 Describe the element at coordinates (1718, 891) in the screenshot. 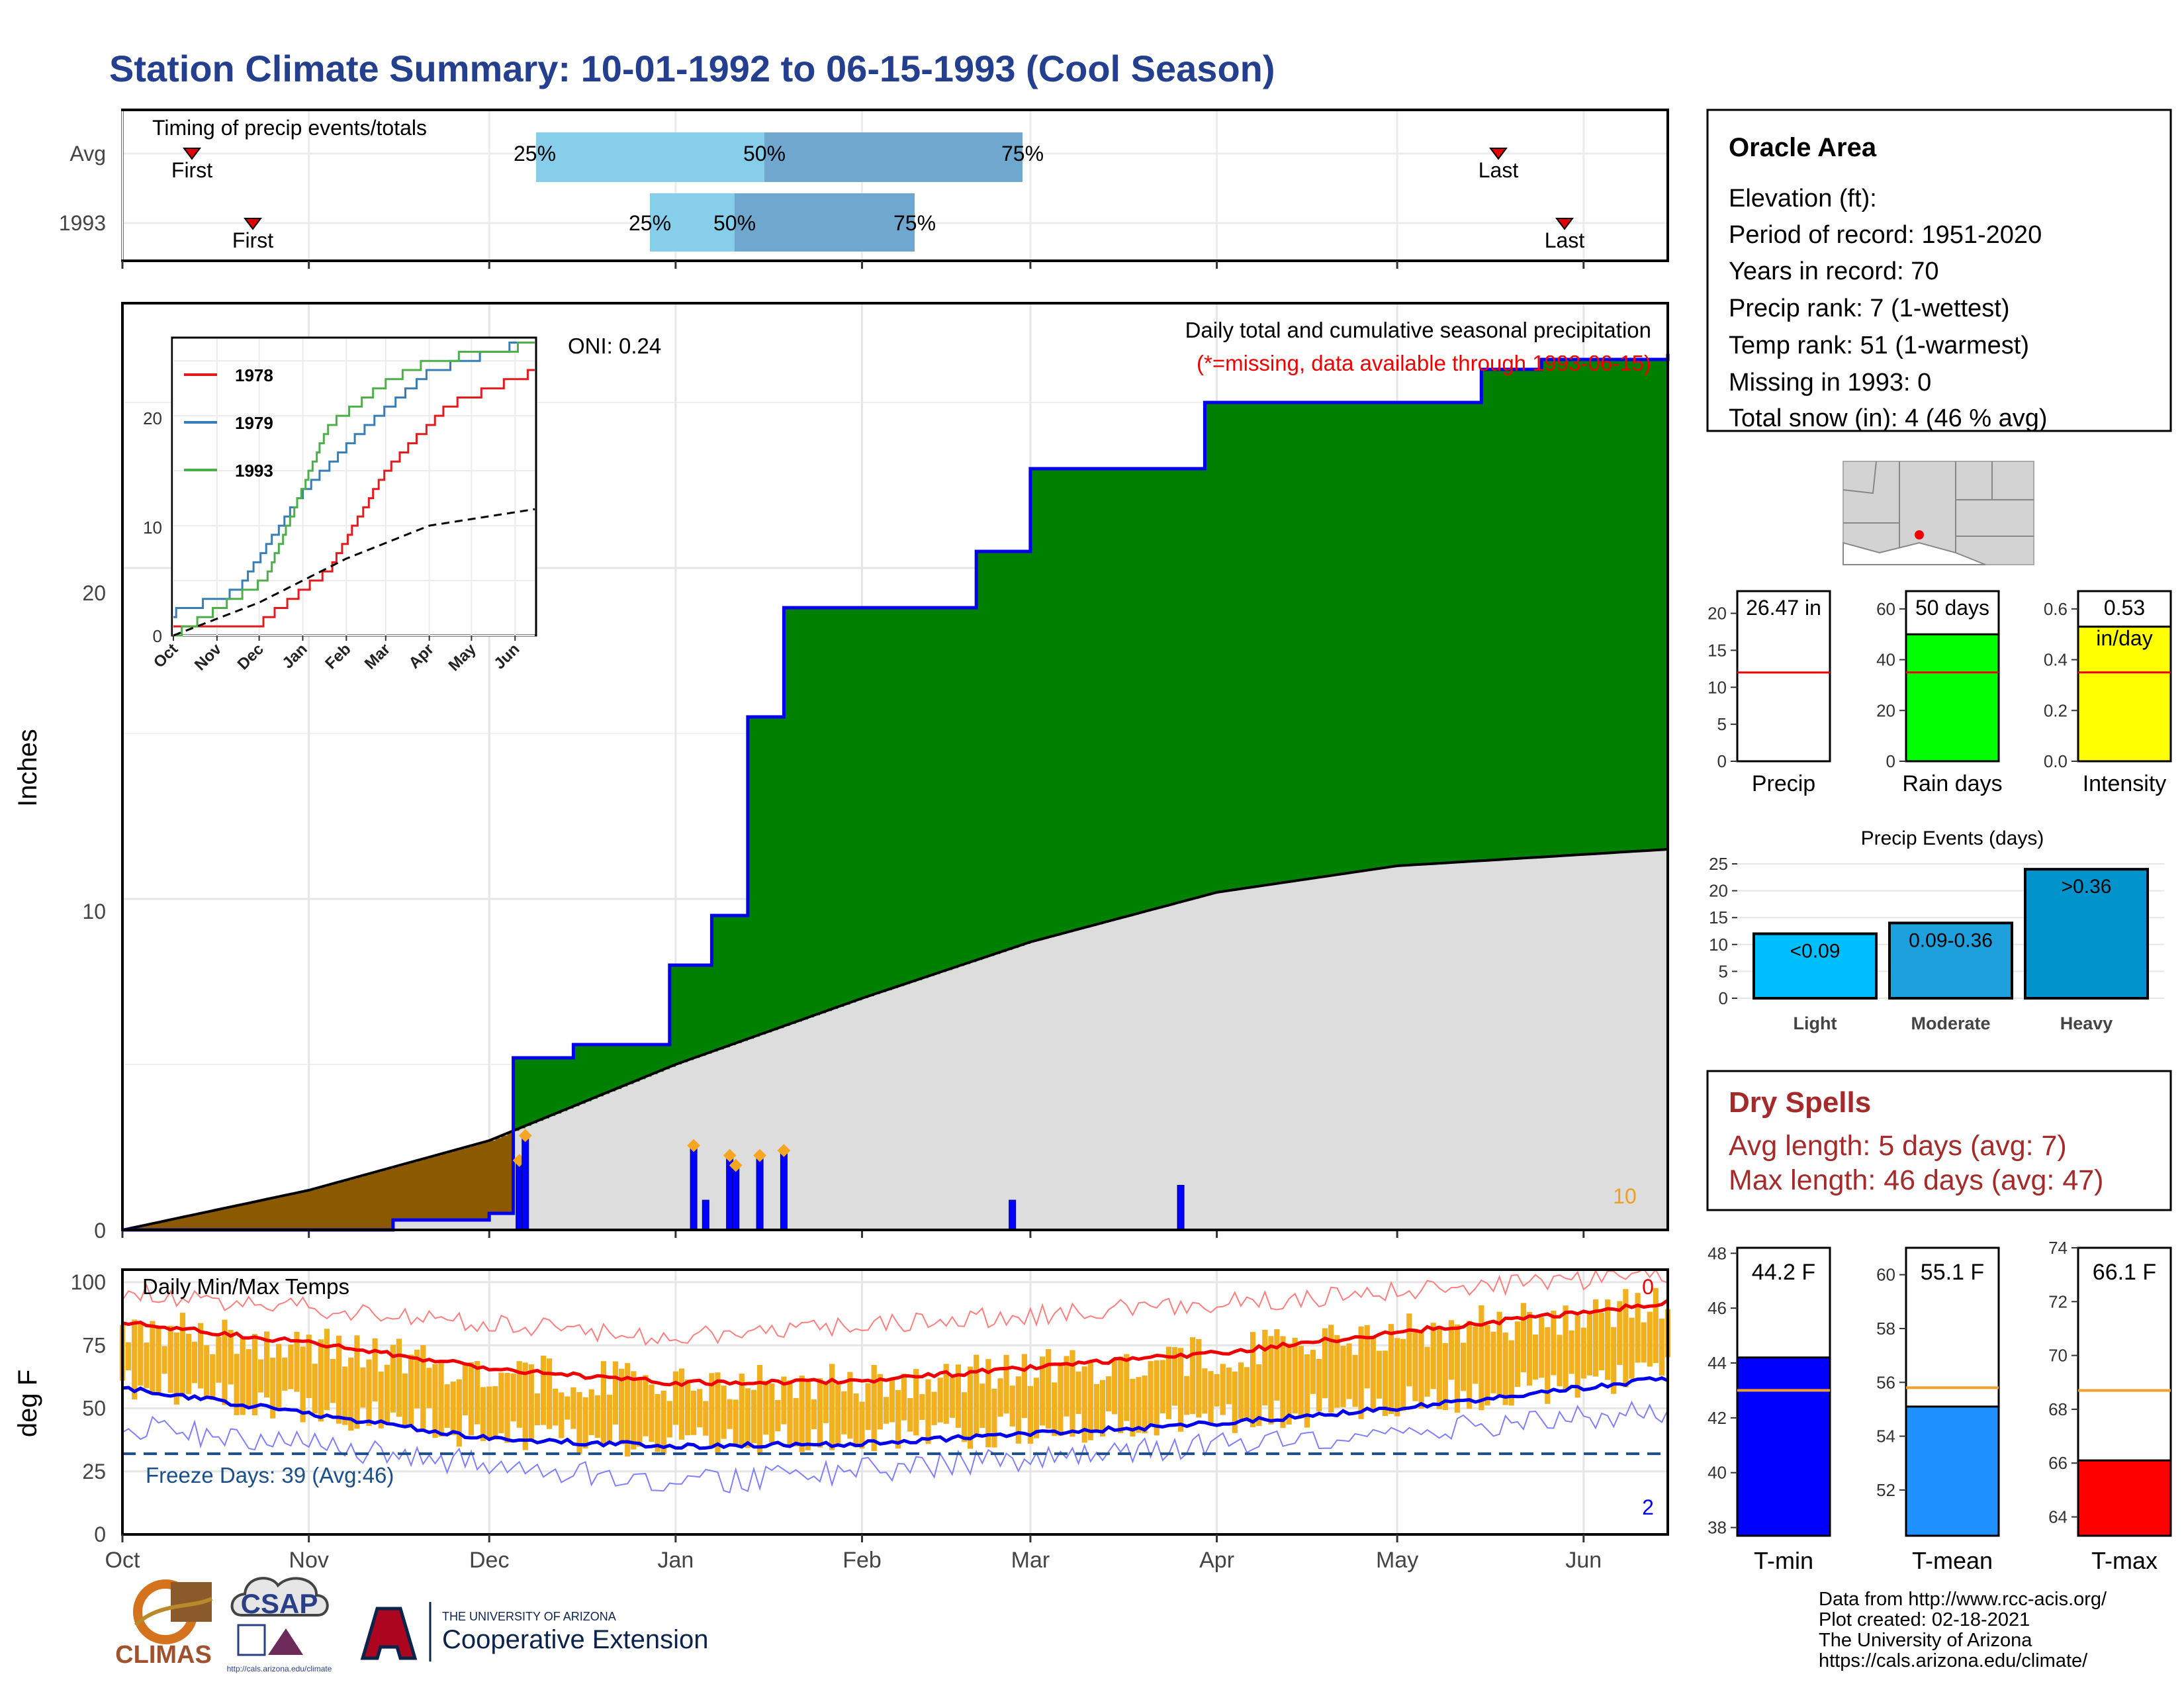

I see `events-ytick-label: 20` at that location.